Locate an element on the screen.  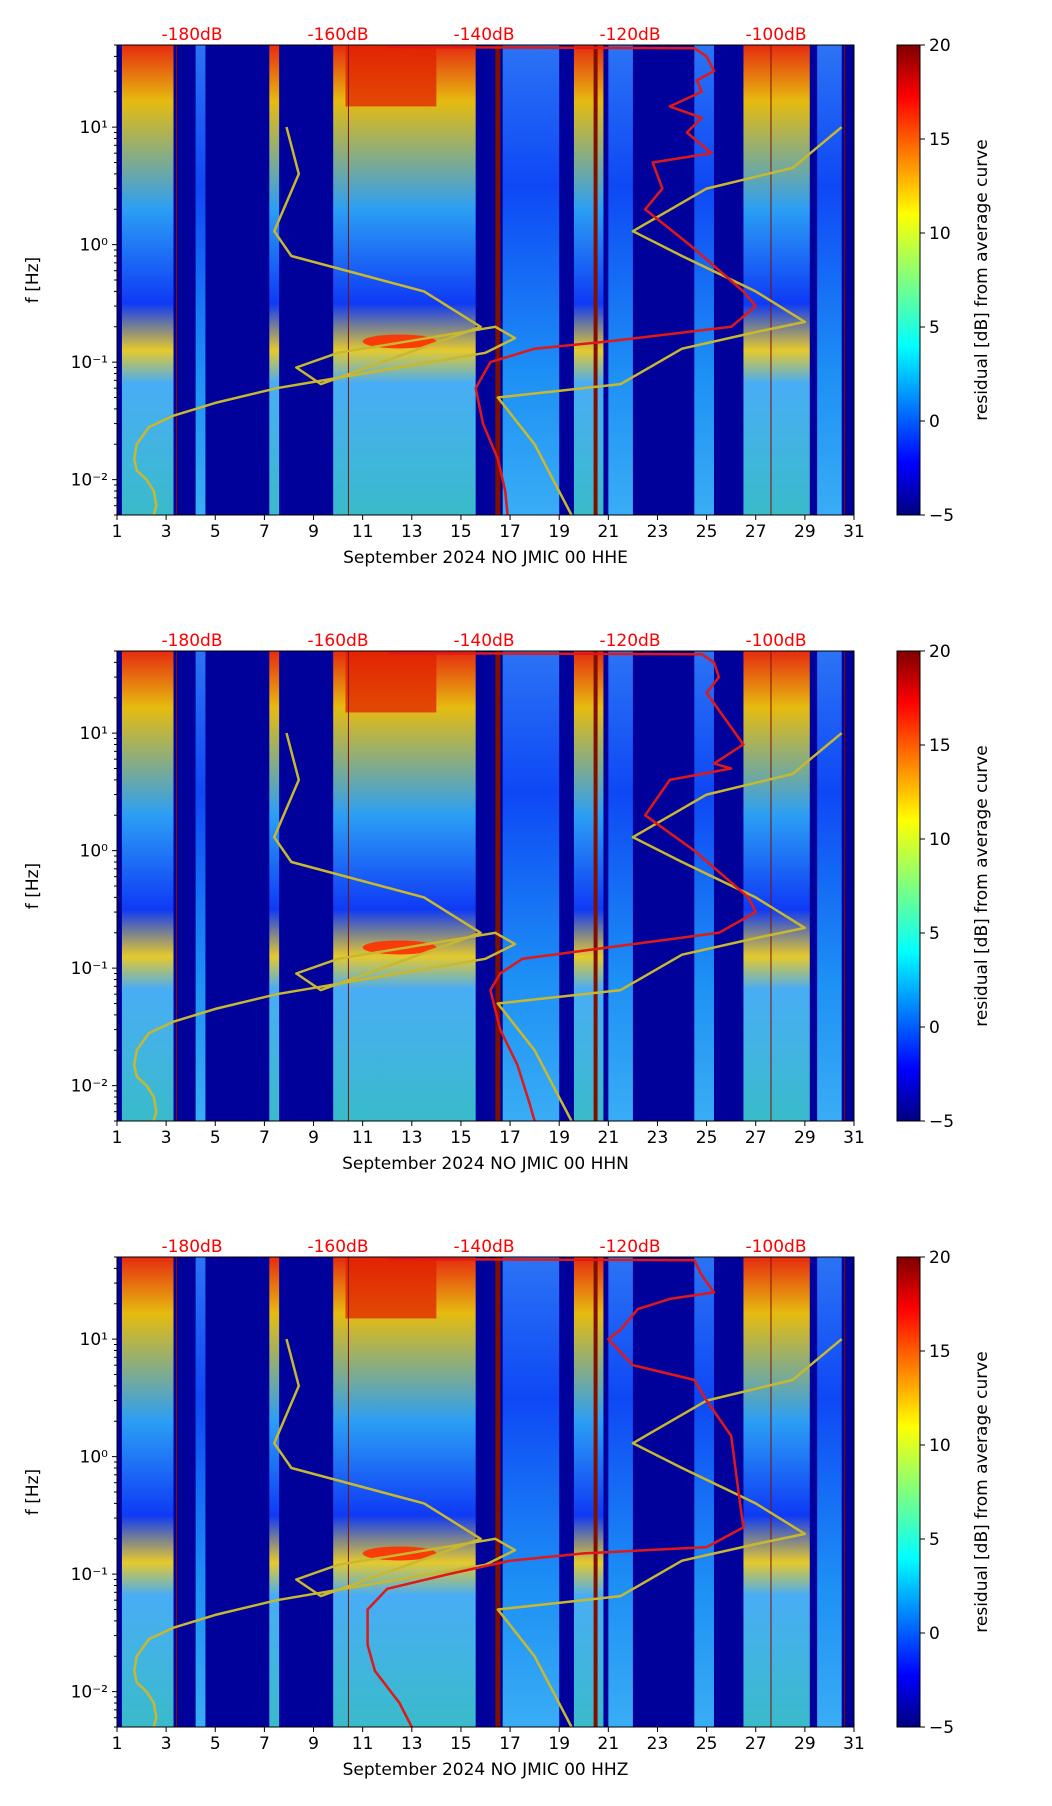
top-db-label: -120dB is located at coordinates (629, 641).